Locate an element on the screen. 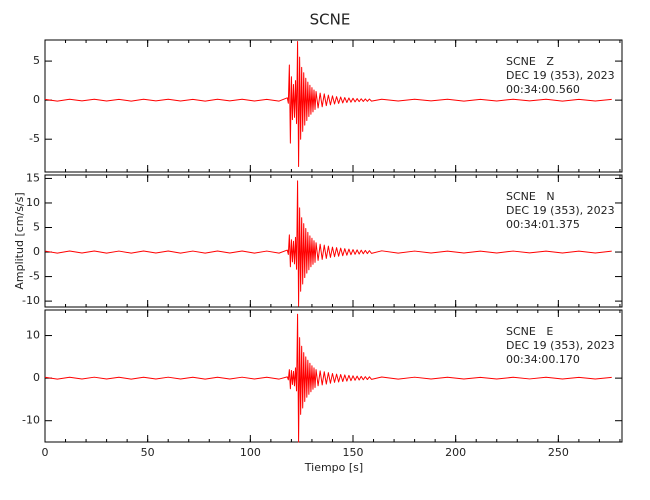 This screenshot has height=500, width=650. x-tick-label: 250 is located at coordinates (558, 452).